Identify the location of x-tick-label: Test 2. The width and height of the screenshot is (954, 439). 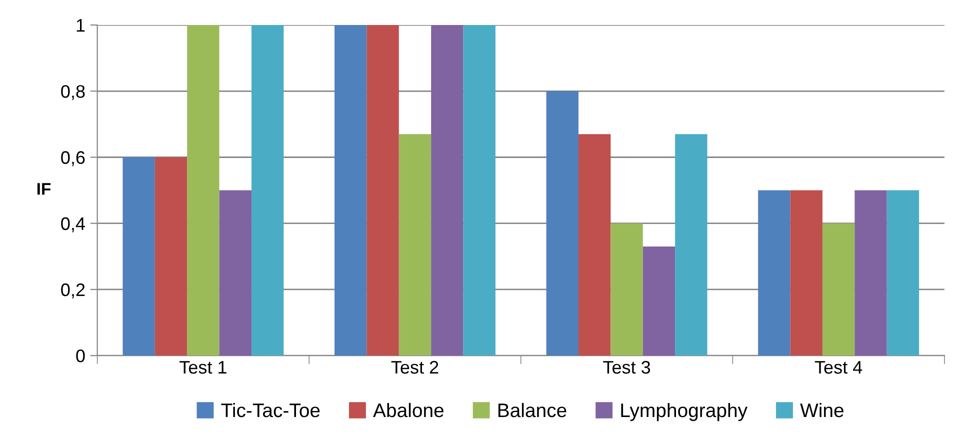
(414, 367).